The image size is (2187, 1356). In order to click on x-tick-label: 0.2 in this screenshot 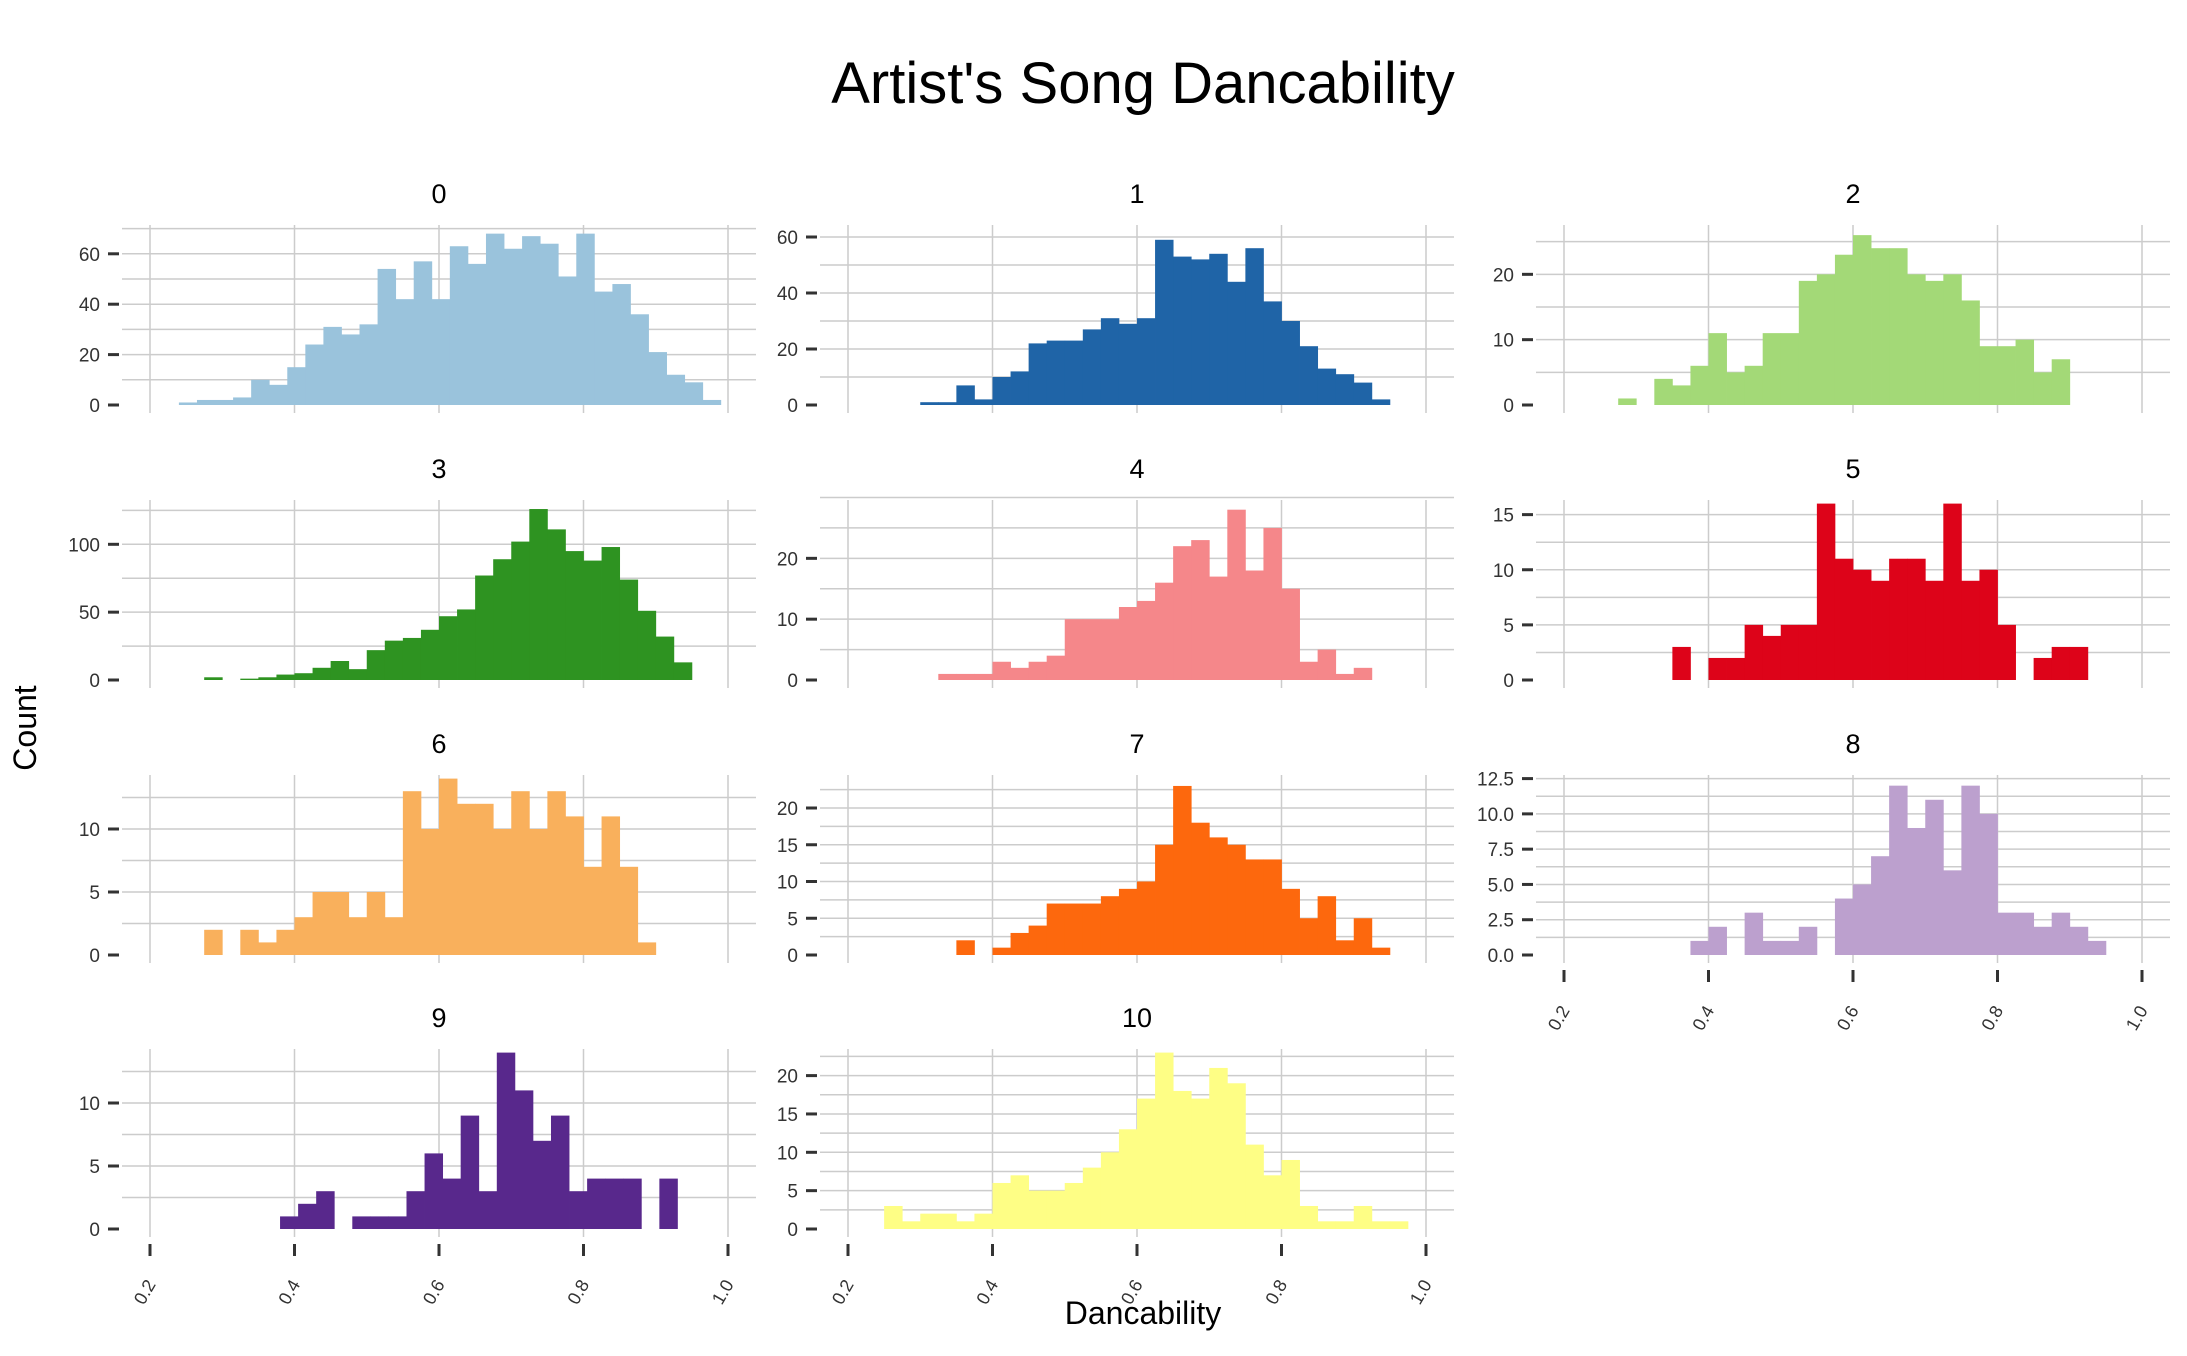, I will do `click(145, 1292)`.